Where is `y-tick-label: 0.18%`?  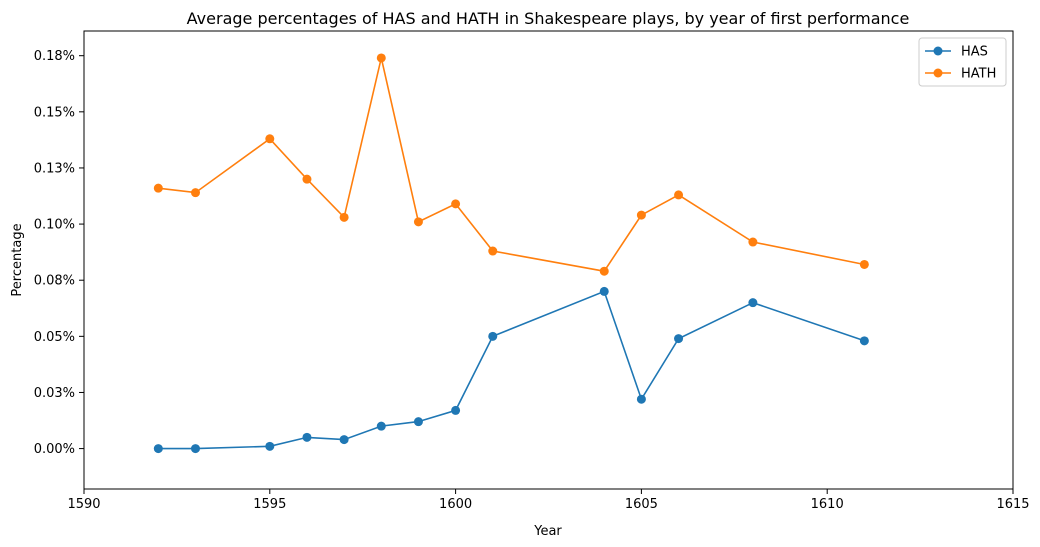
y-tick-label: 0.18% is located at coordinates (54, 56).